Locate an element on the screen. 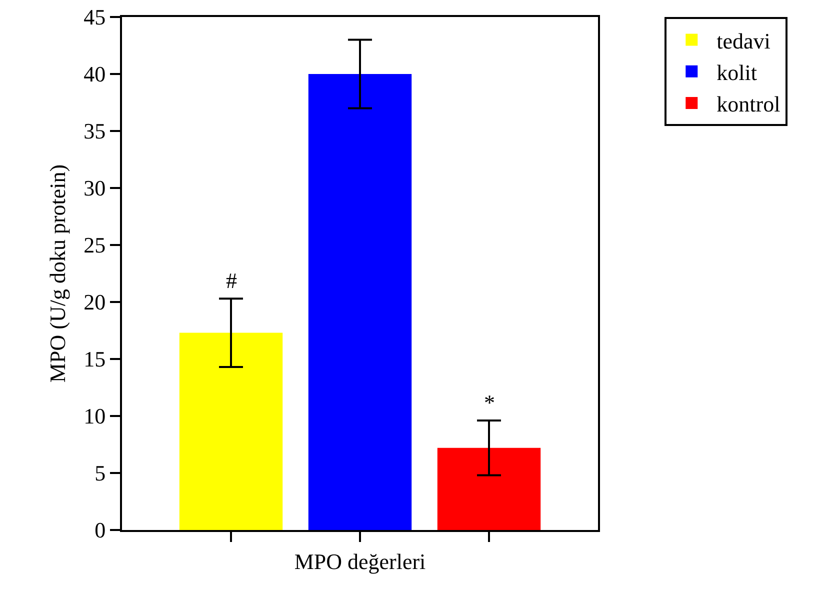 The image size is (839, 589). legend-label: kontrol is located at coordinates (748, 104).